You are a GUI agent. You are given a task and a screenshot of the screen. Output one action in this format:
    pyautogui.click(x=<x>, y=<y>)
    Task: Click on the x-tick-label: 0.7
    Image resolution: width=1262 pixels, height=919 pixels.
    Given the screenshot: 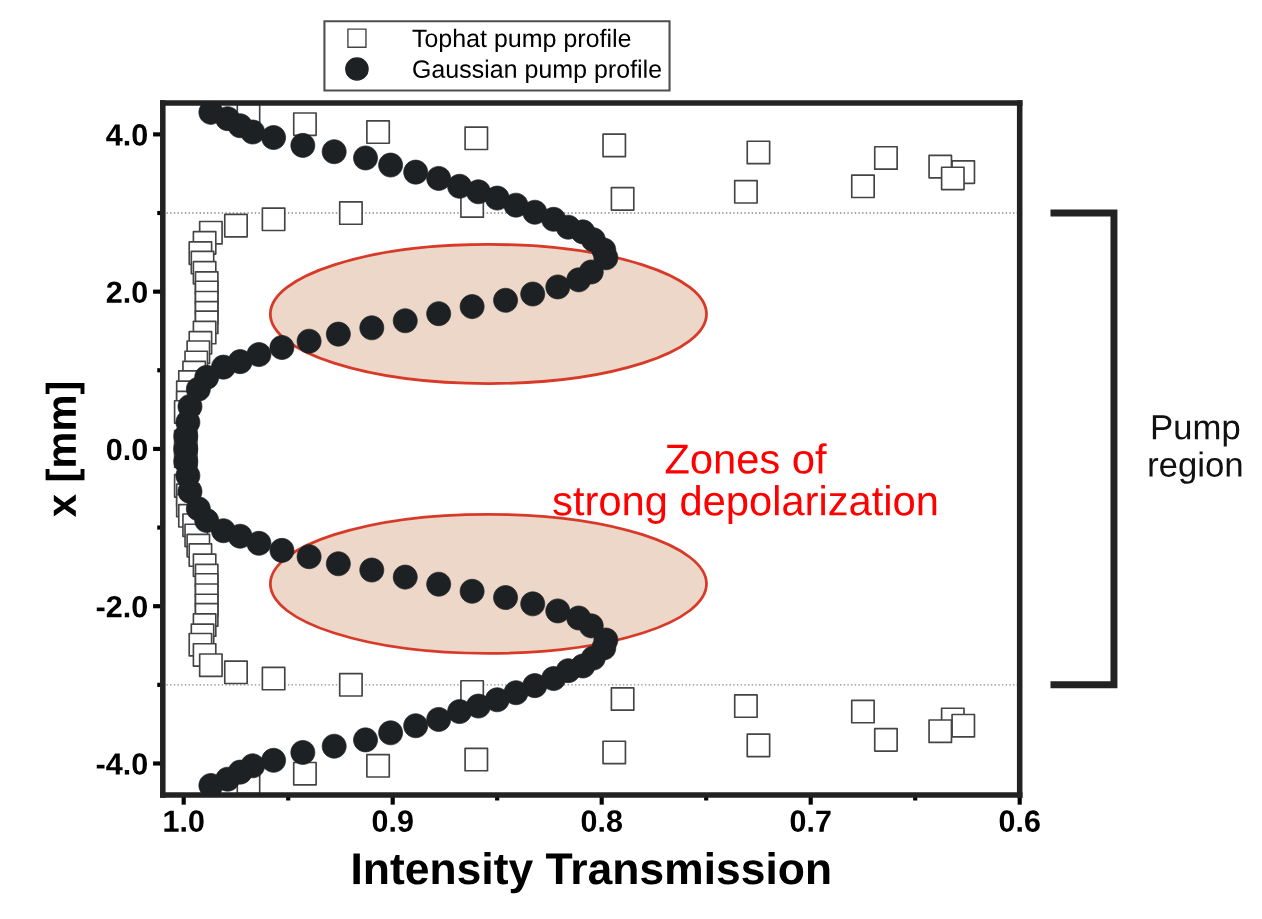 What is the action you would take?
    pyautogui.click(x=810, y=821)
    